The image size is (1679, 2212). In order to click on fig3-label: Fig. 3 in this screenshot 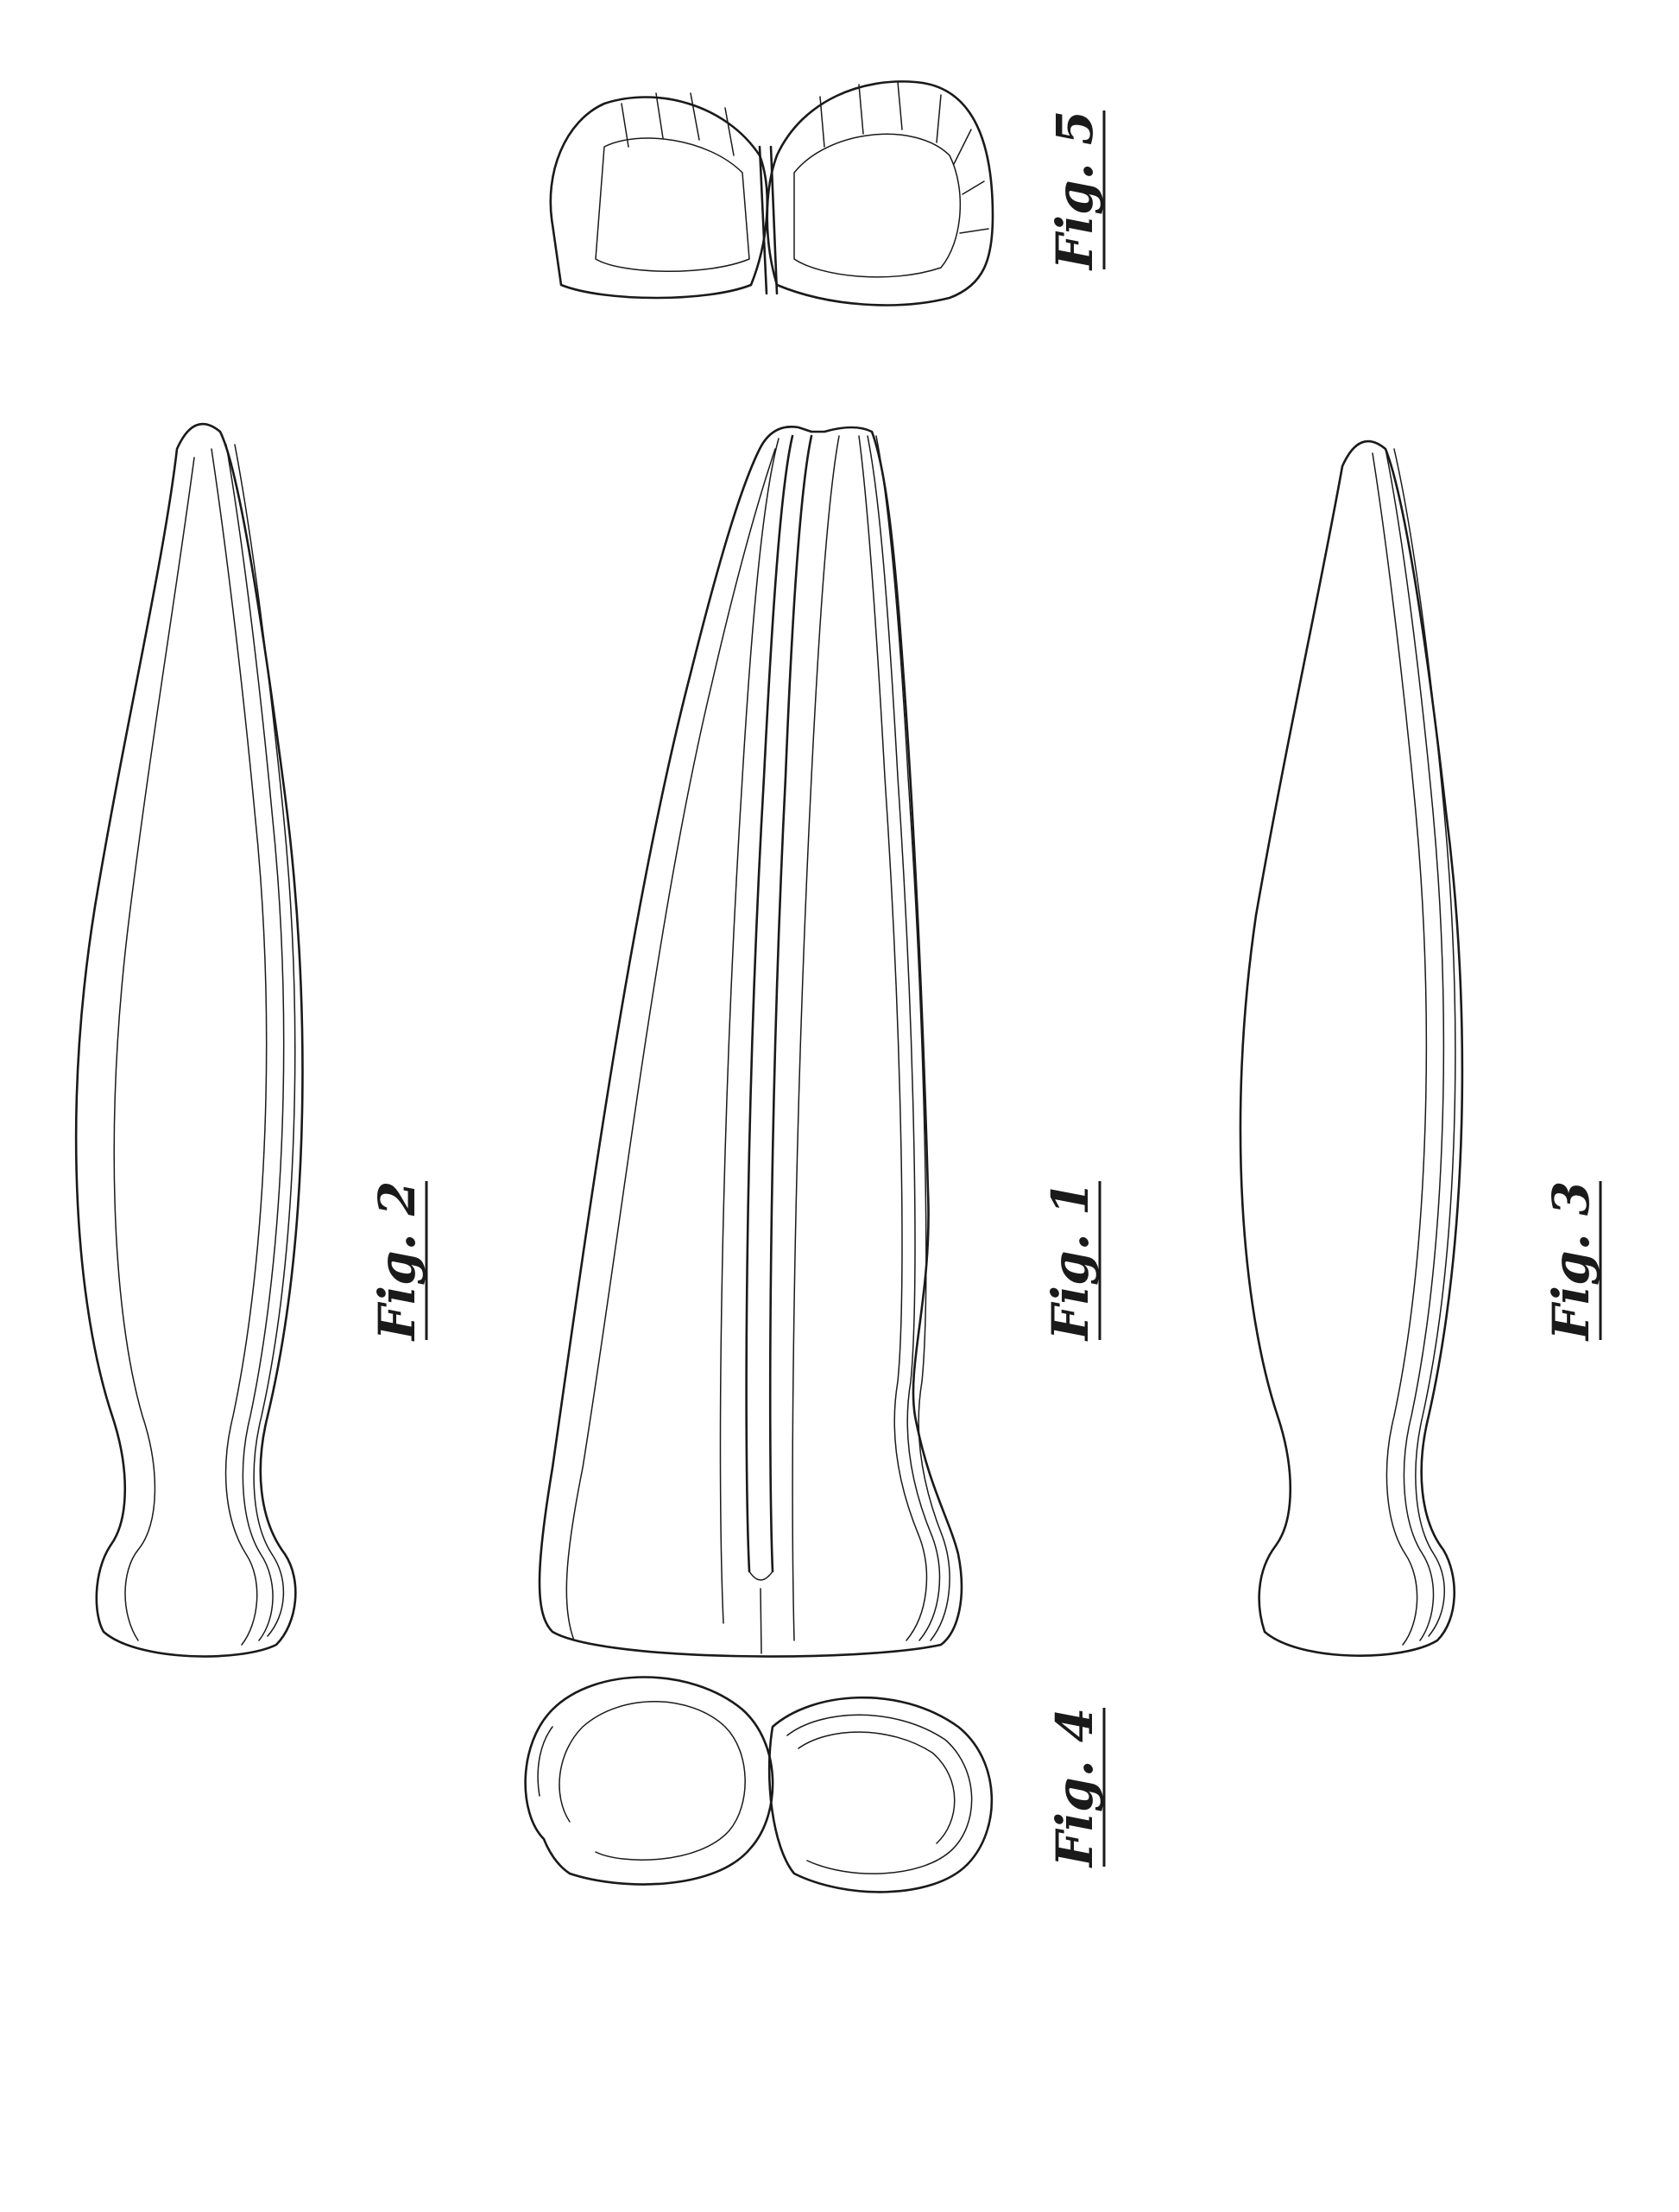, I will do `click(1571, 1262)`.